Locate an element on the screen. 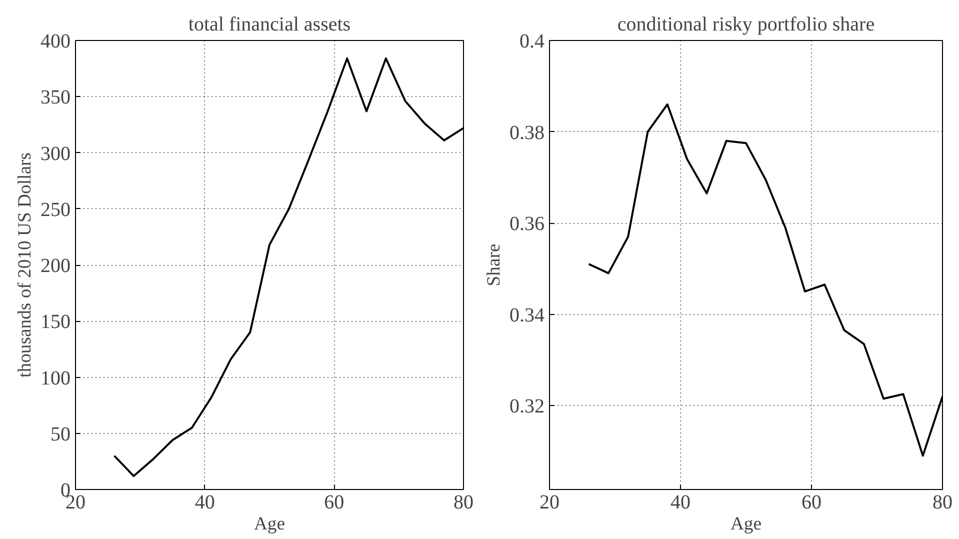 The width and height of the screenshot is (959, 539). y-tick-label: 0.38 is located at coordinates (527, 133).